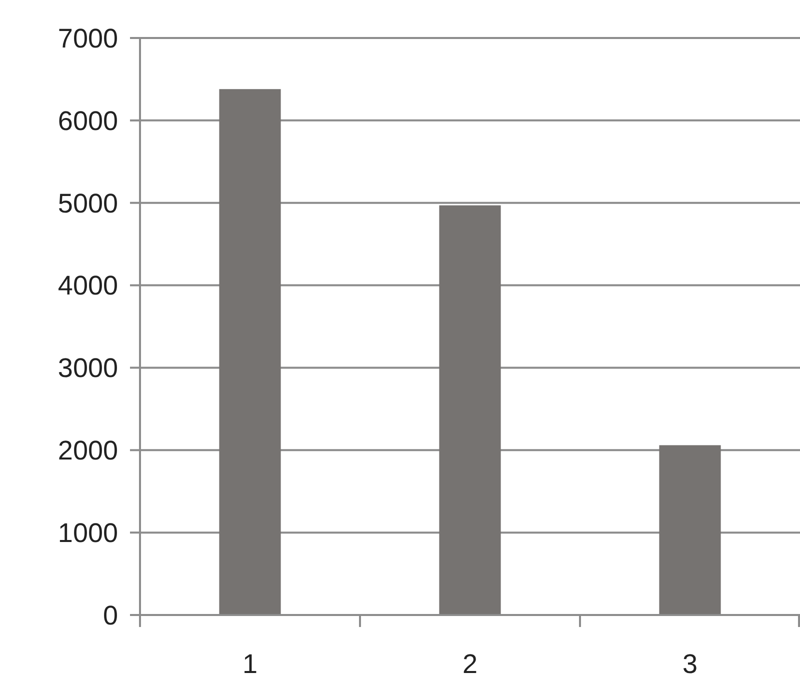  What do you see at coordinates (470, 664) in the screenshot?
I see `x-tick-label: 2` at bounding box center [470, 664].